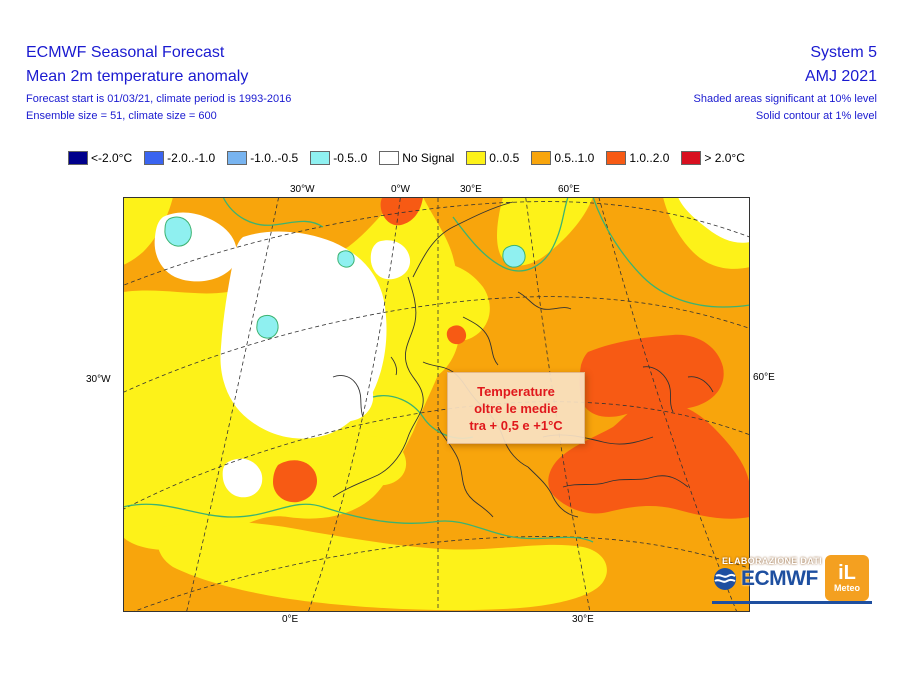 This screenshot has height=675, width=900. Describe the element at coordinates (428, 158) in the screenshot. I see `legend-label: No Signal` at that location.